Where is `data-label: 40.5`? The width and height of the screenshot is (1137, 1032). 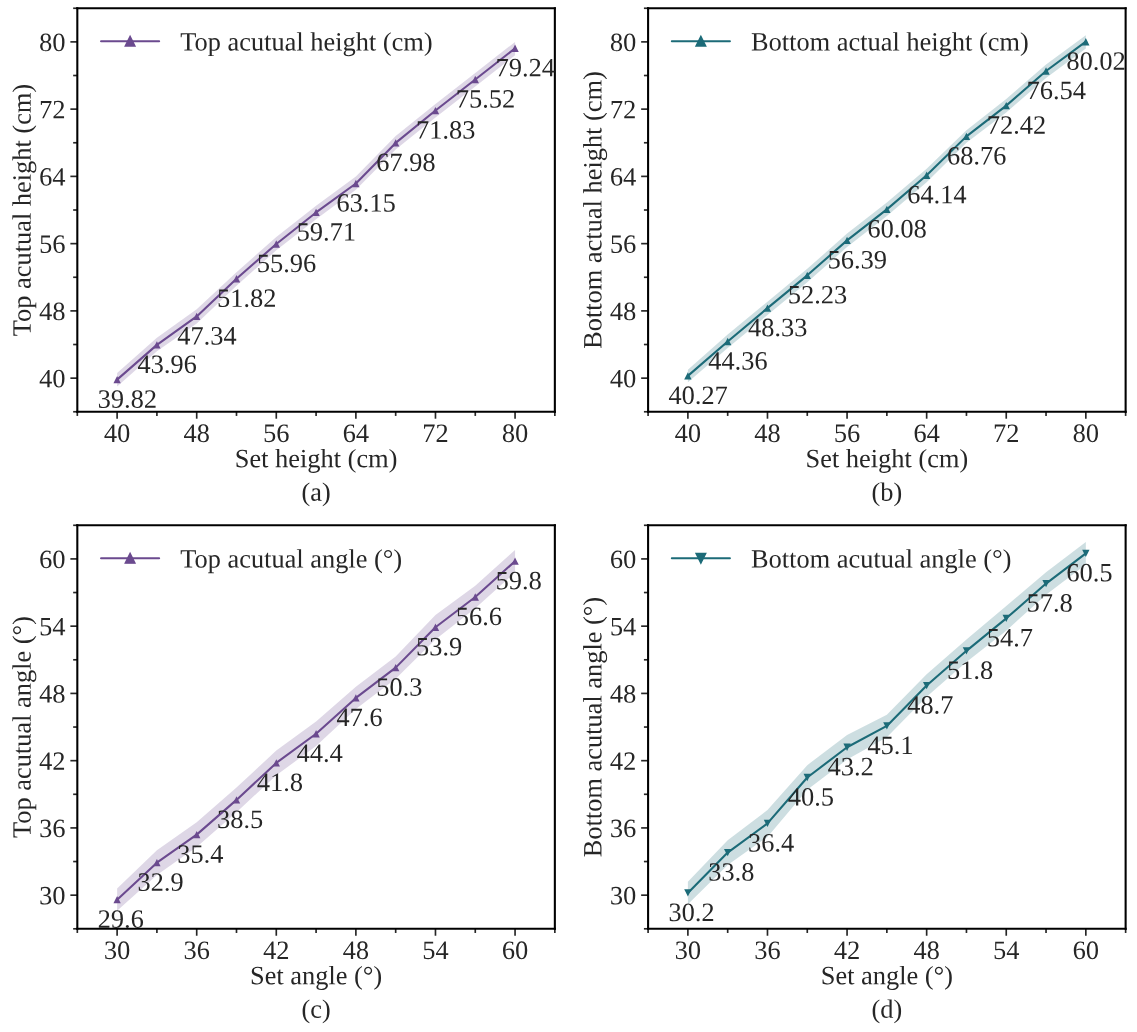 data-label: 40.5 is located at coordinates (810, 796).